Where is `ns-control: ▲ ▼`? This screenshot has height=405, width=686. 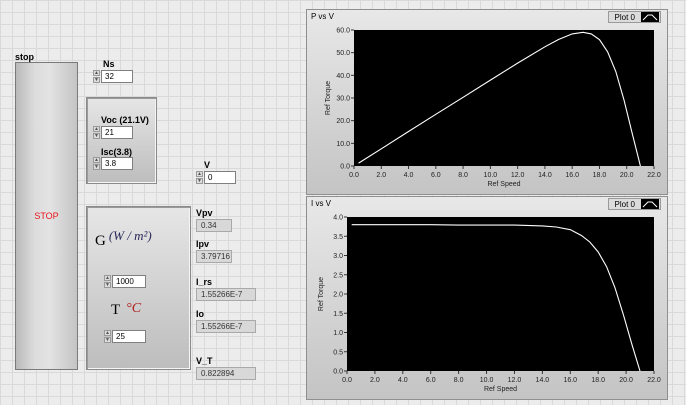
ns-control: ▲ ▼ is located at coordinates (113, 76).